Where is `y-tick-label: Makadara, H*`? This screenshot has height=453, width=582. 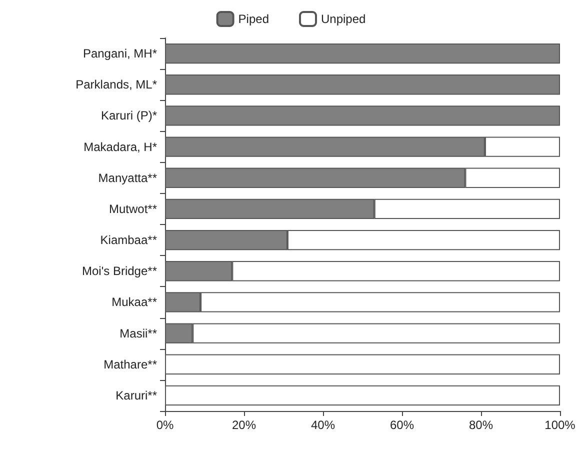
y-tick-label: Makadara, H* is located at coordinates (121, 147).